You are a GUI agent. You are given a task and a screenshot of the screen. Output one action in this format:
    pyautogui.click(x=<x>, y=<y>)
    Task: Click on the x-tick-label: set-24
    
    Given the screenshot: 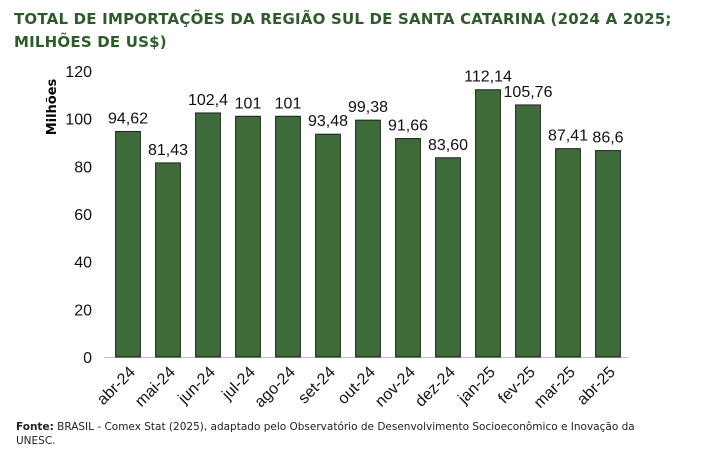 What is the action you would take?
    pyautogui.click(x=317, y=386)
    